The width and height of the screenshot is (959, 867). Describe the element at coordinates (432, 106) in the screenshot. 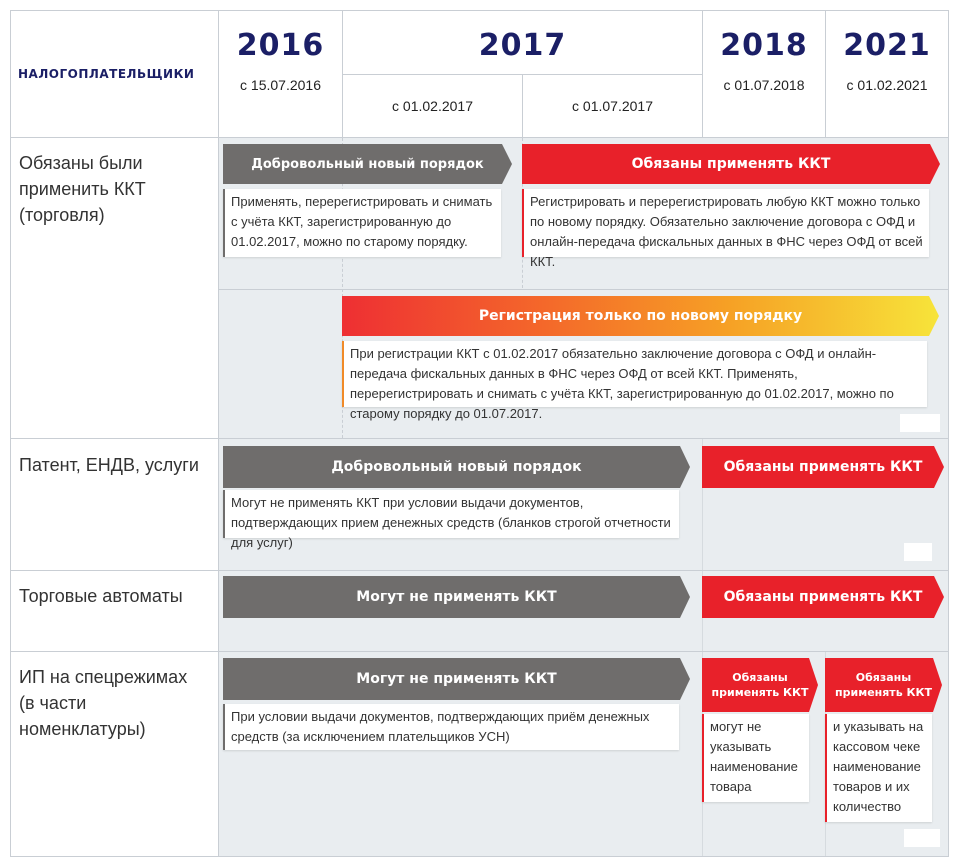

I see `date-2017-feb: с 01.02.2017` at that location.